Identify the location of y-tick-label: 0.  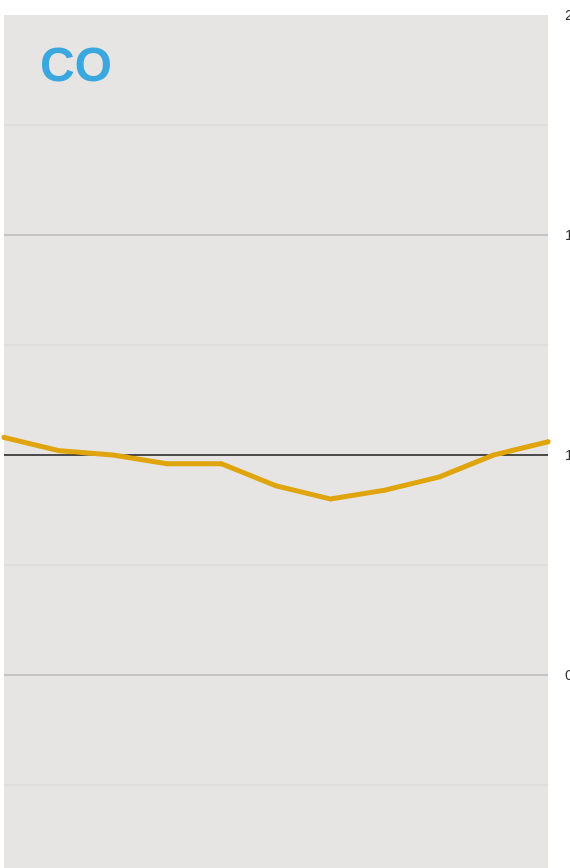
(567, 675).